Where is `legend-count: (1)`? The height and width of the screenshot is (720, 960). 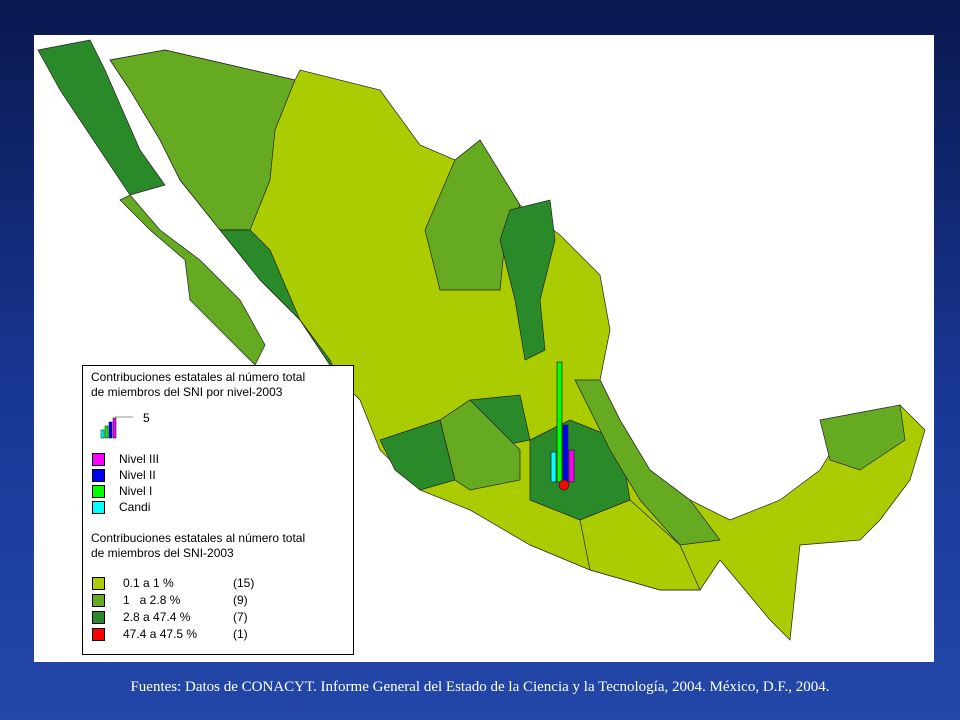 legend-count: (1) is located at coordinates (240, 634).